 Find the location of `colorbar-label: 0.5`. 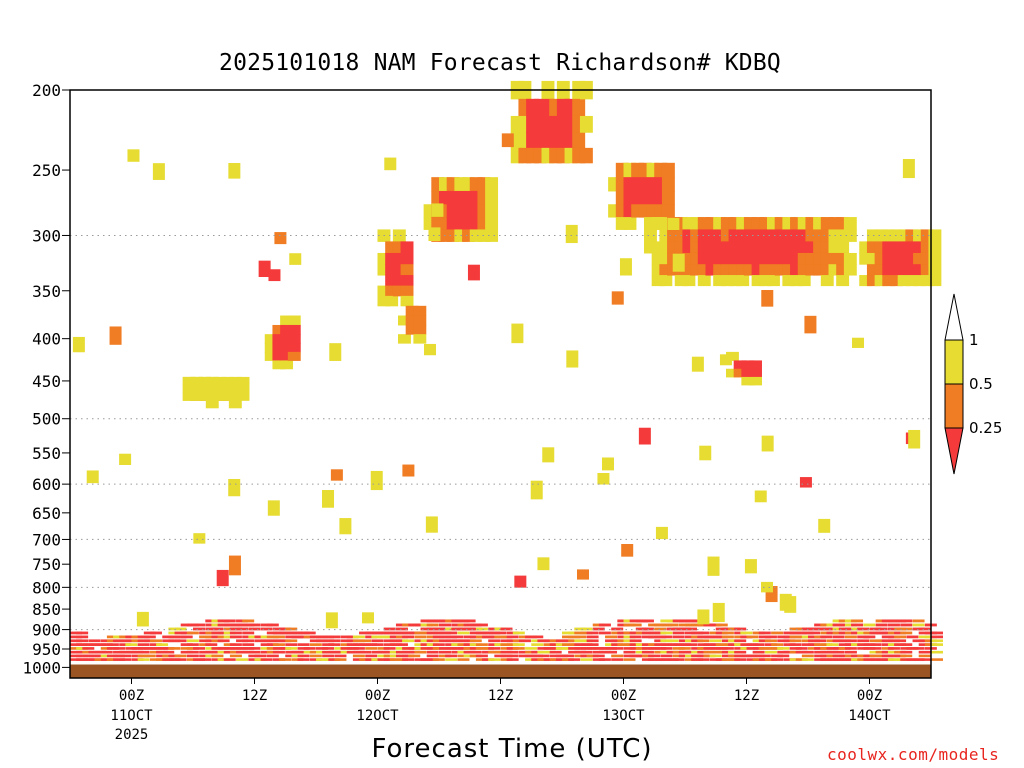

colorbar-label: 0.5 is located at coordinates (981, 384).